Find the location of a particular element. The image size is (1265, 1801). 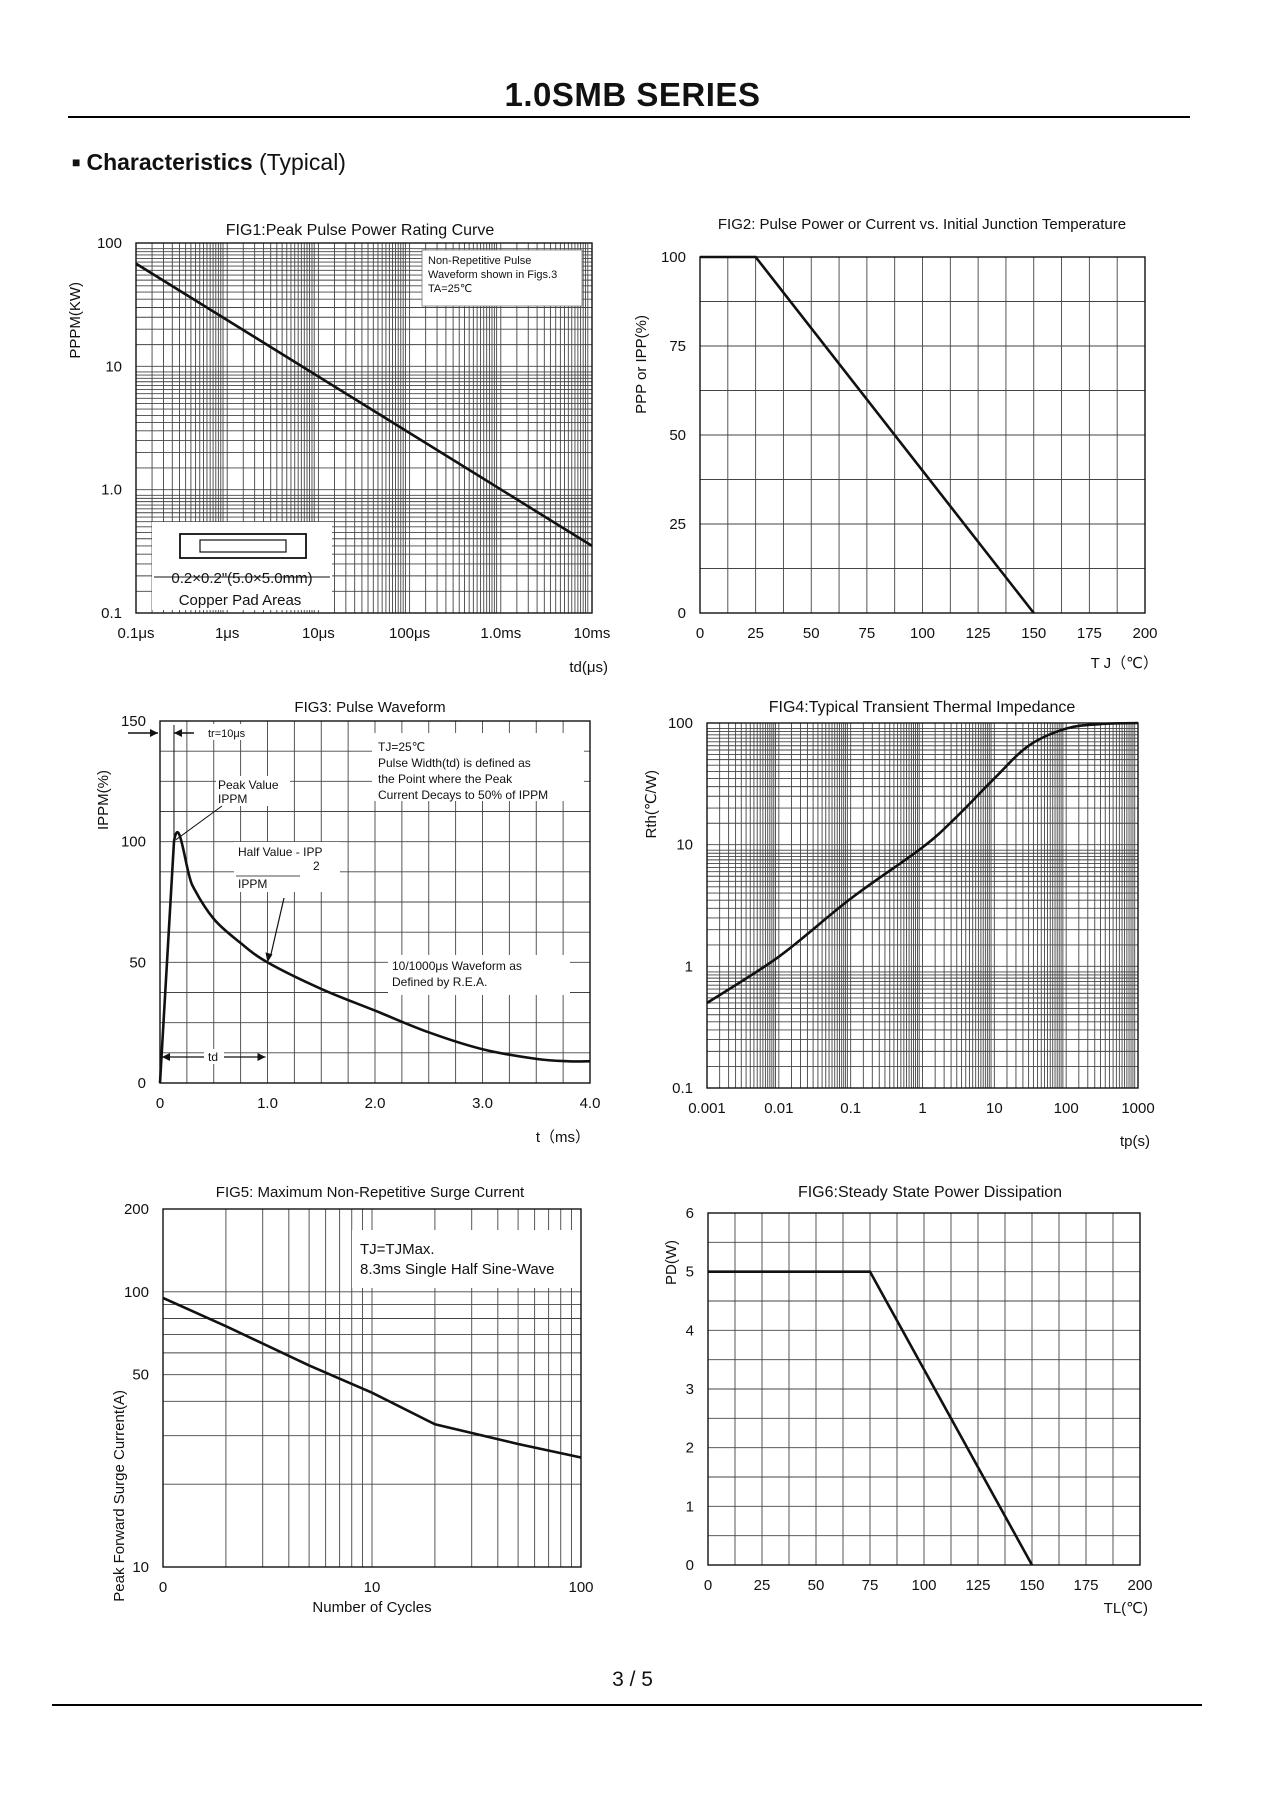

y-tick-label: 2 is located at coordinates (690, 1448).